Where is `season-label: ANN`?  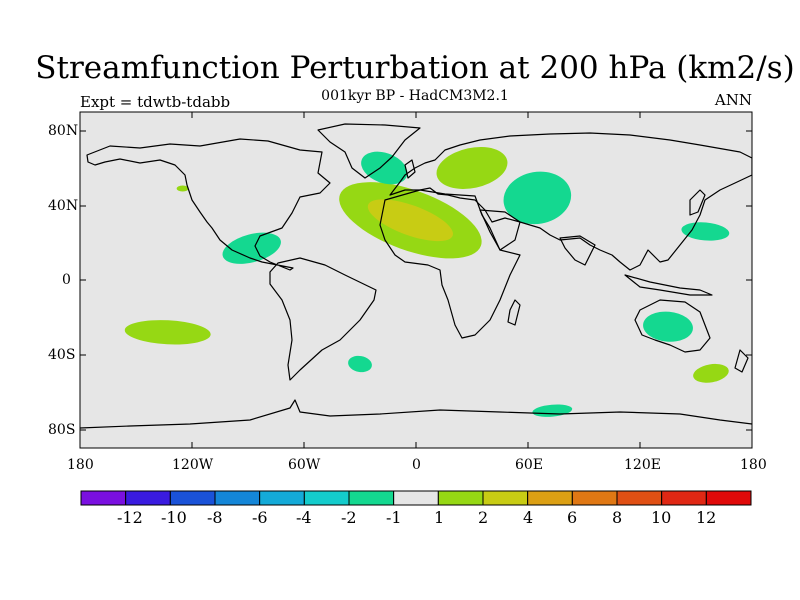
season-label: ANN is located at coordinates (733, 100).